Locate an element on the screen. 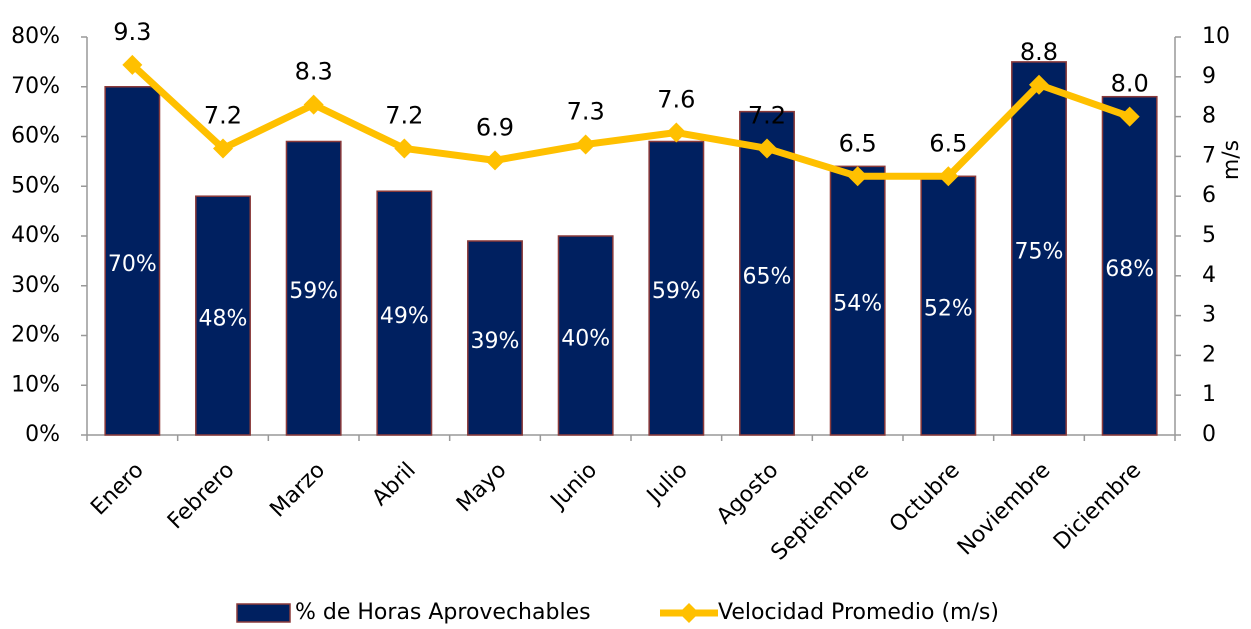  line-value-label: 6.9 is located at coordinates (495, 127).